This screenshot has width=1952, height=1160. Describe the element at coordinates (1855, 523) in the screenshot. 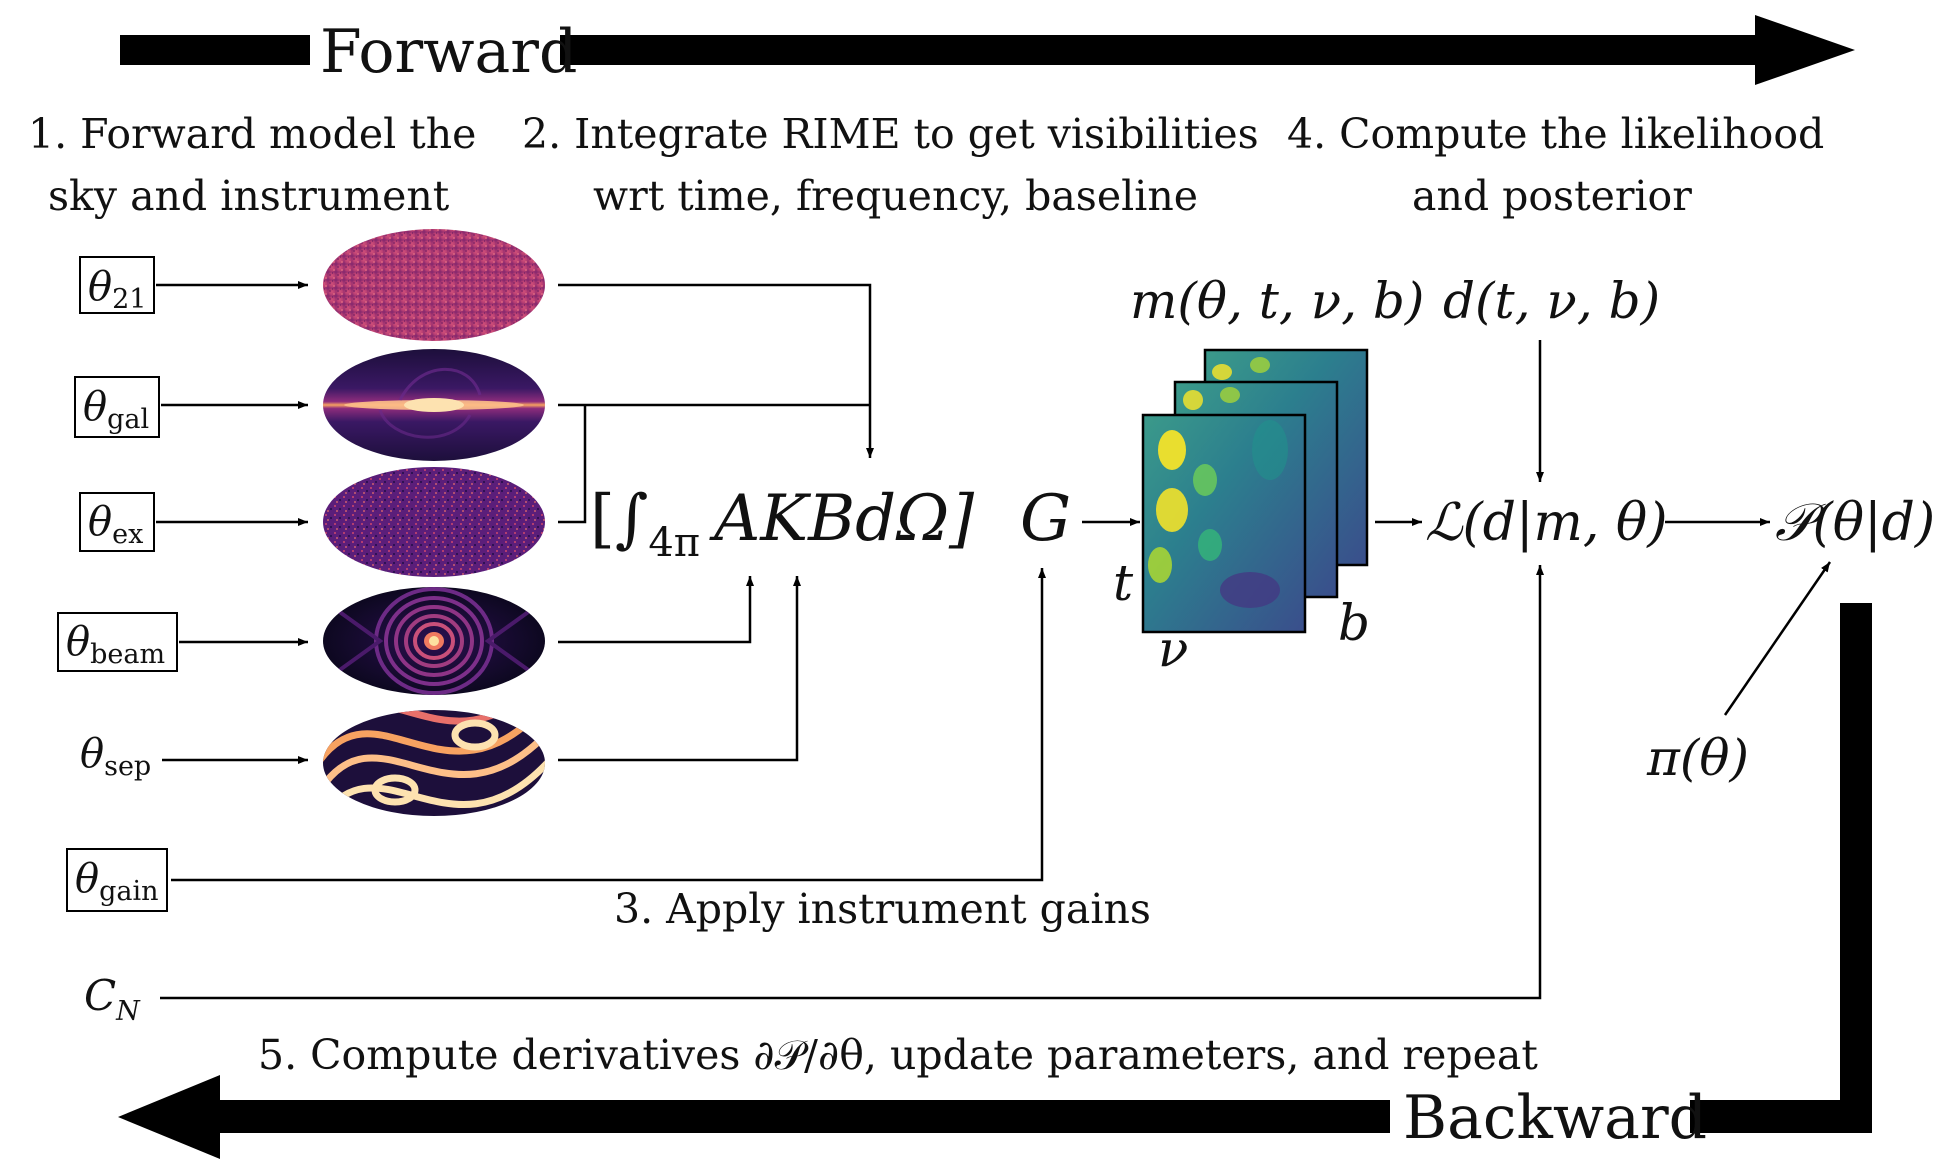

I see `posterior-label: 𝒫(θ|d)` at that location.